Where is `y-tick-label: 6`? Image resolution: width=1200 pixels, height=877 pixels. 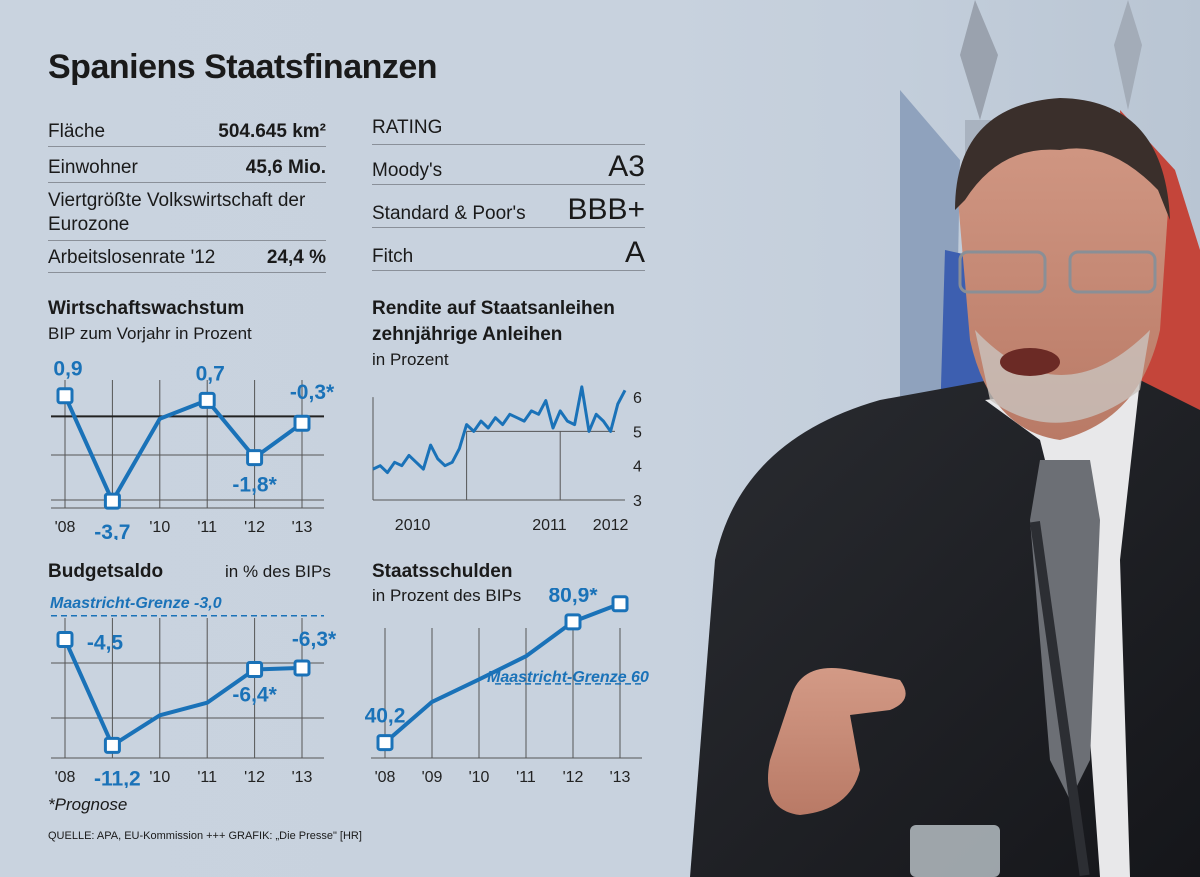 y-tick-label: 6 is located at coordinates (637, 398).